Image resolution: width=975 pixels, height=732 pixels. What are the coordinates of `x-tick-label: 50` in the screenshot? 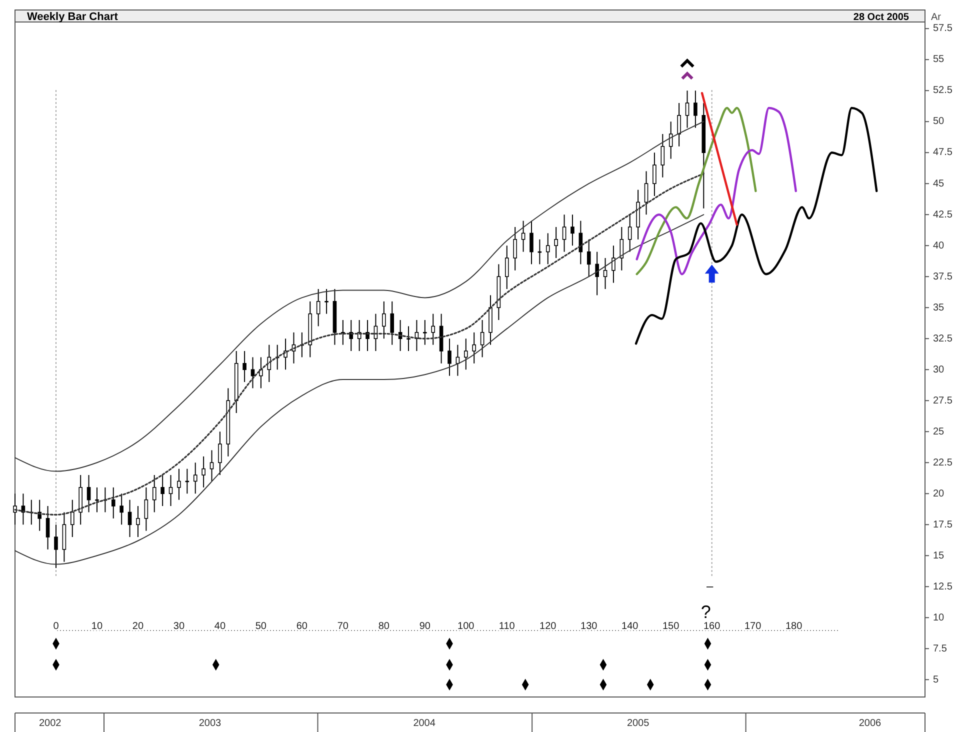 It's located at (261, 626).